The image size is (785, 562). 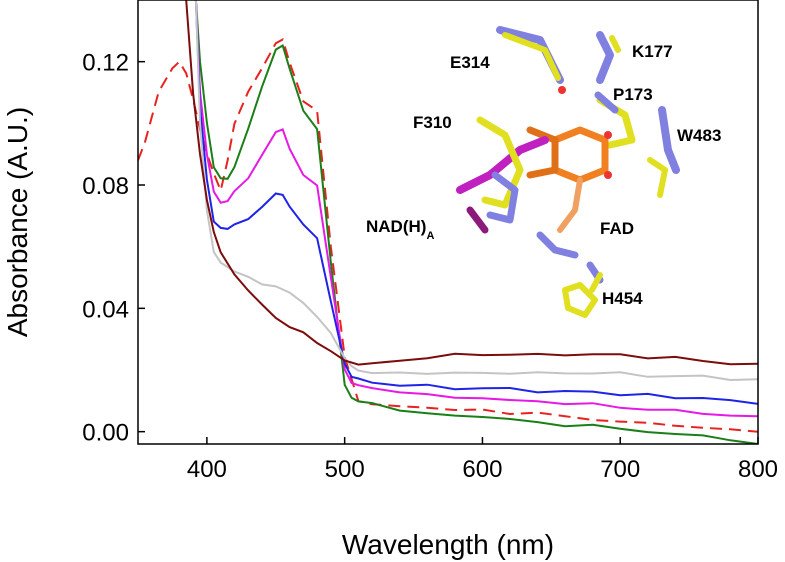 I want to click on x-axis: 400 500 600 700 800, so click(x=482, y=460).